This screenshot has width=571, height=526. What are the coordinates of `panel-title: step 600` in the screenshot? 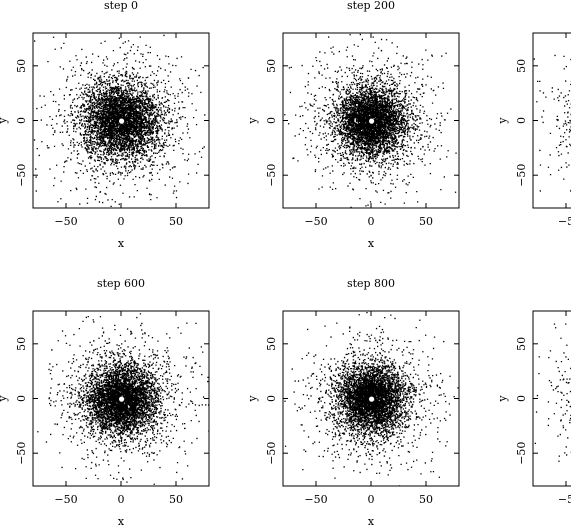 It's located at (121, 283).